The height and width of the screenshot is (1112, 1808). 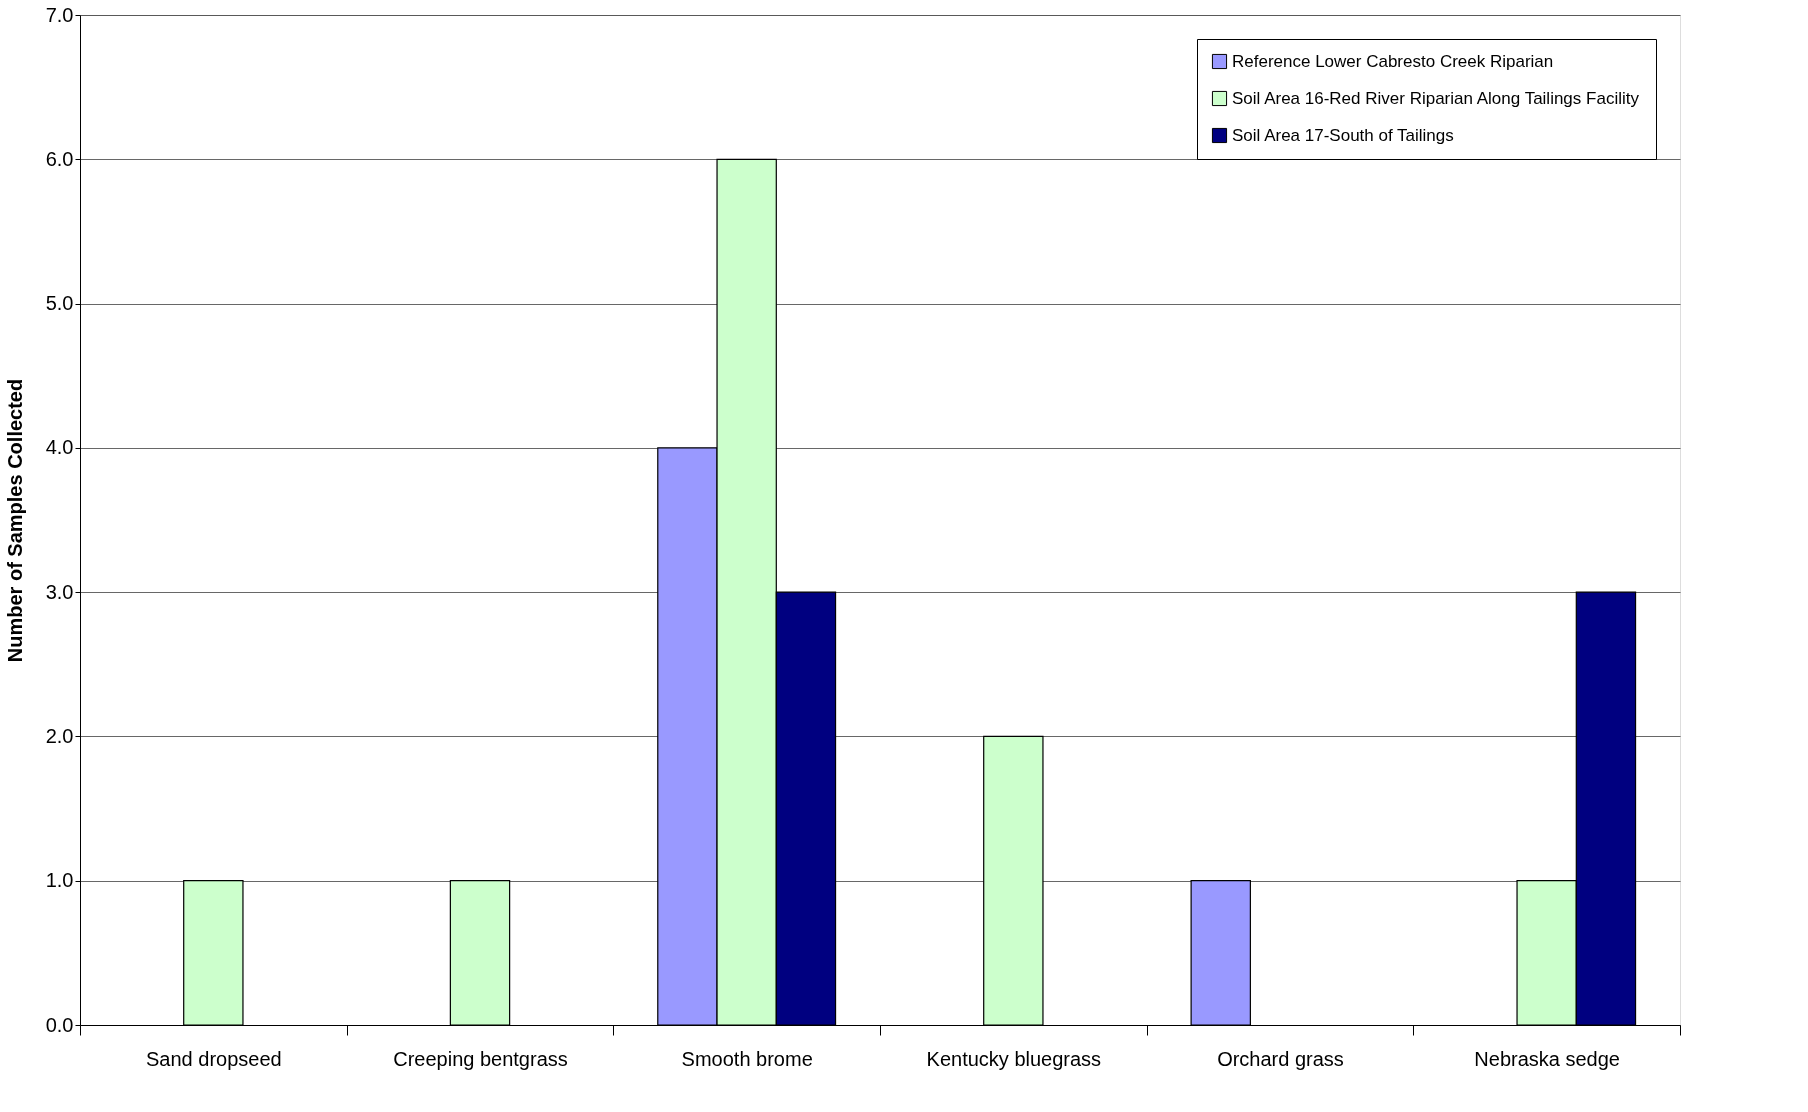 What do you see at coordinates (59, 447) in the screenshot?
I see `y-tick-label: 4.0` at bounding box center [59, 447].